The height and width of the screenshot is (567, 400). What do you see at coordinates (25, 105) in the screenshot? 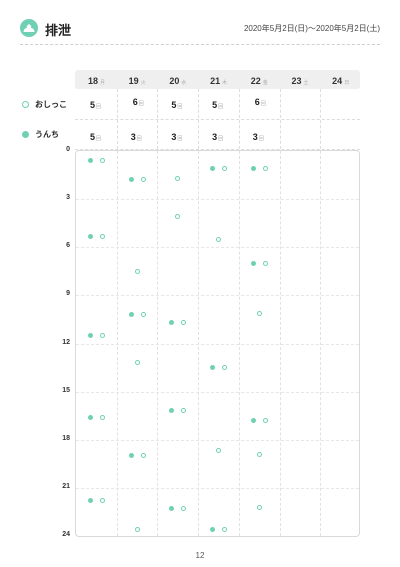
I see `ring-dot-icon` at bounding box center [25, 105].